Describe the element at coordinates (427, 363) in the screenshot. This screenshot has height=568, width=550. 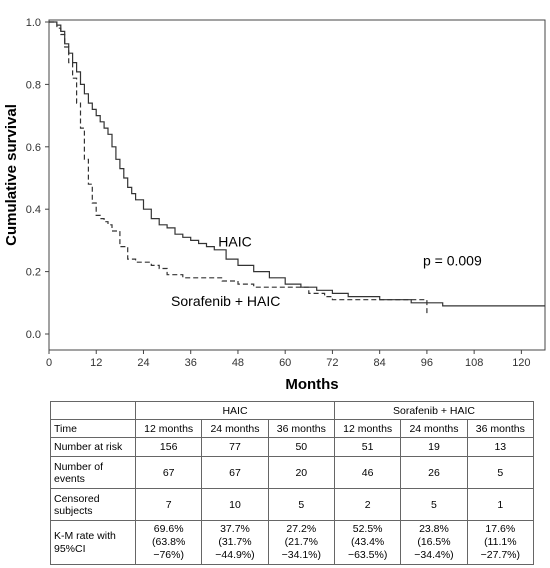
I see `x-tick-label: 96` at that location.